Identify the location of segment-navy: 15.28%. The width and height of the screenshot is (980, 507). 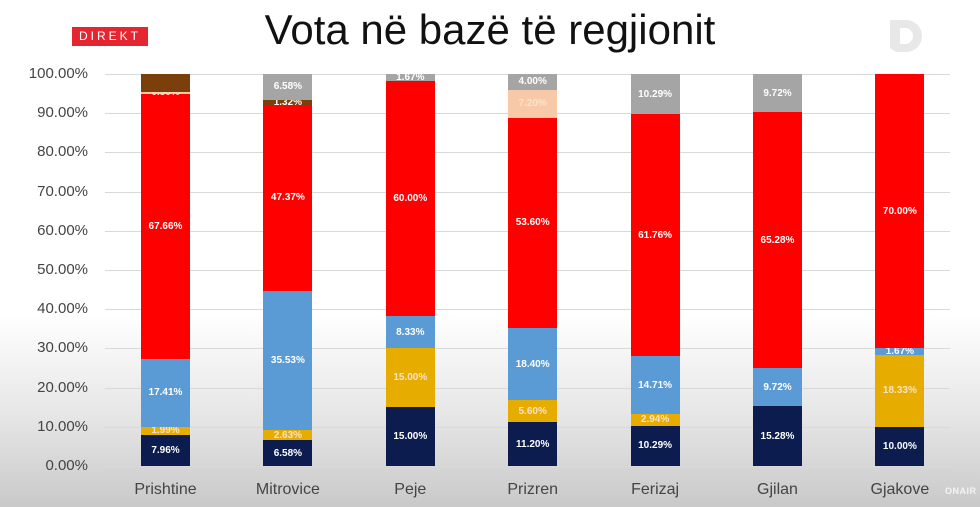
(777, 436).